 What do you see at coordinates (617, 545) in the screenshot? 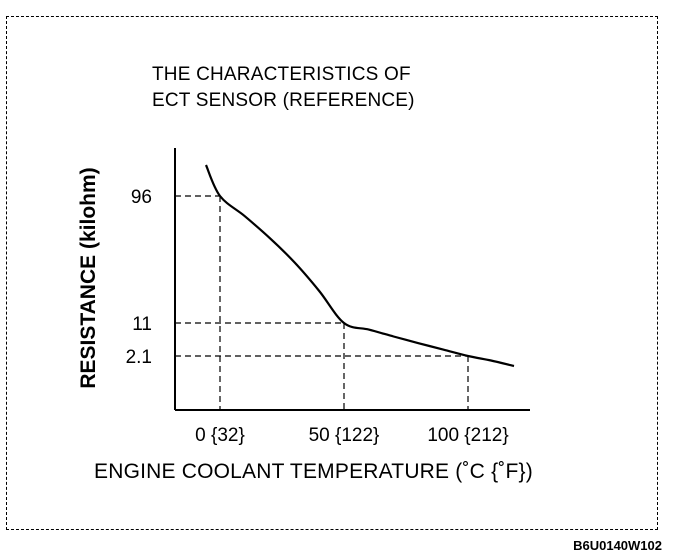
I see `figure-id: B6U0140W102` at bounding box center [617, 545].